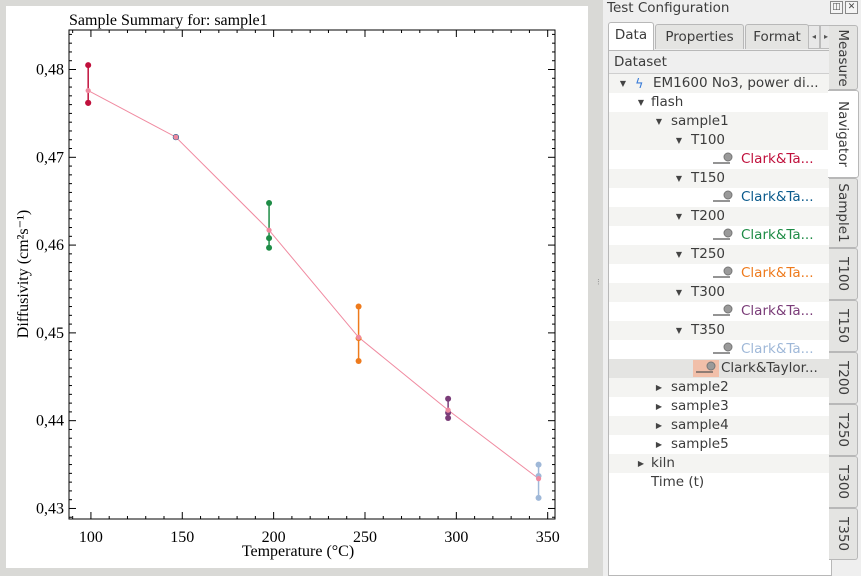  What do you see at coordinates (720, 482) in the screenshot?
I see `tree-item-time: Time (t)` at bounding box center [720, 482].